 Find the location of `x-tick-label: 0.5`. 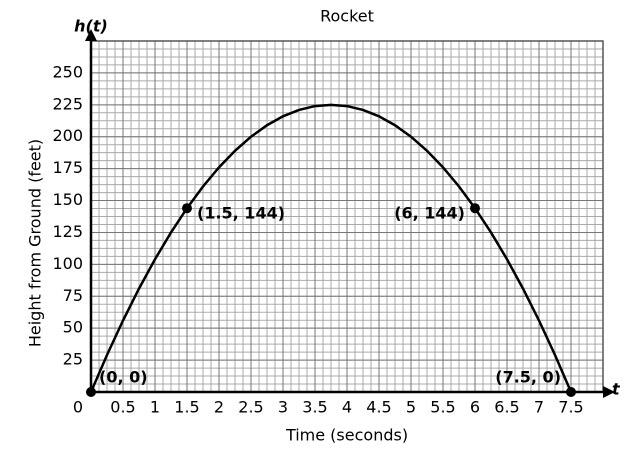

x-tick-label: 0.5 is located at coordinates (122, 407).